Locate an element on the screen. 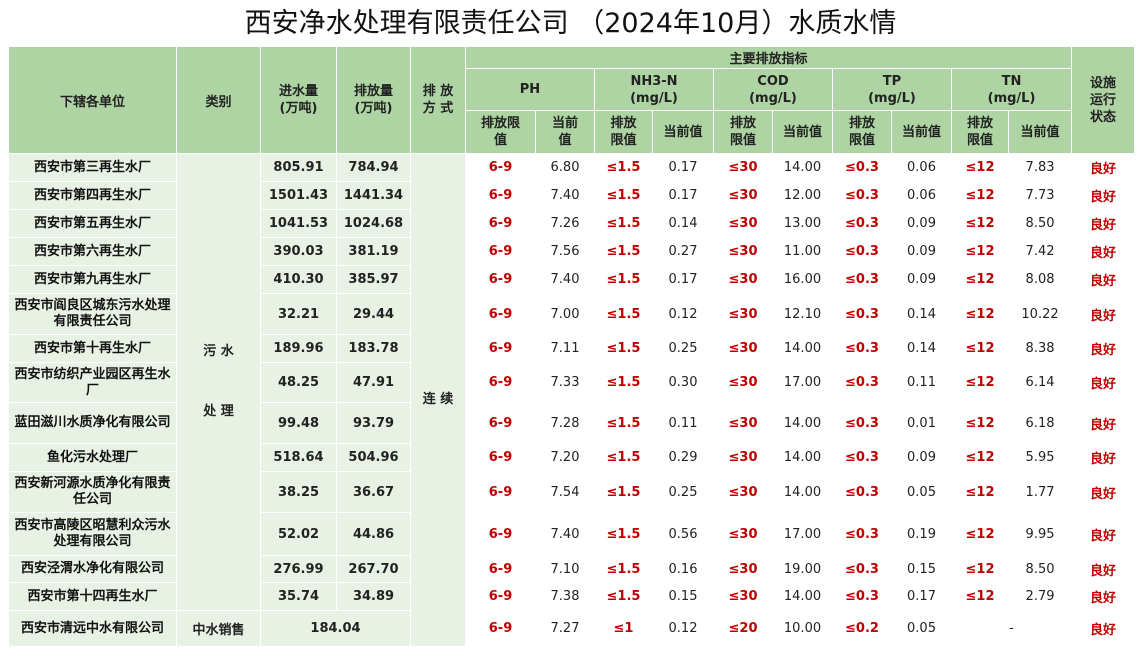  nh3n-value: 0.16 is located at coordinates (683, 569).